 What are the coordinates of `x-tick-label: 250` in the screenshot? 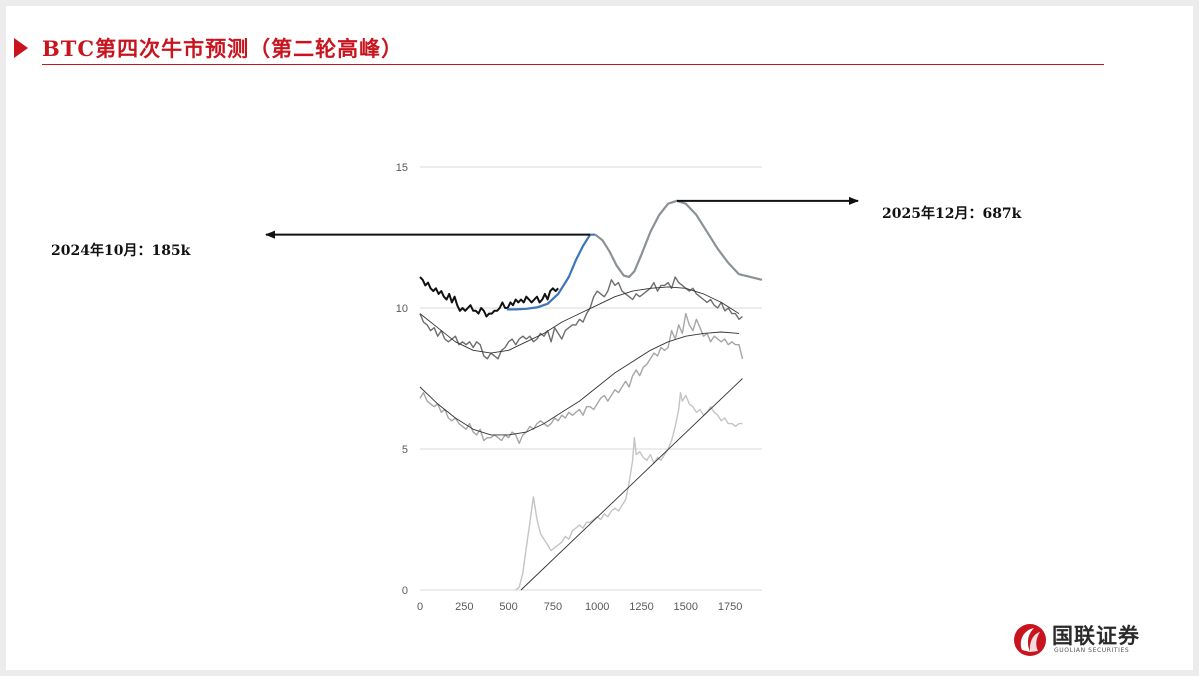 It's located at (464, 607).